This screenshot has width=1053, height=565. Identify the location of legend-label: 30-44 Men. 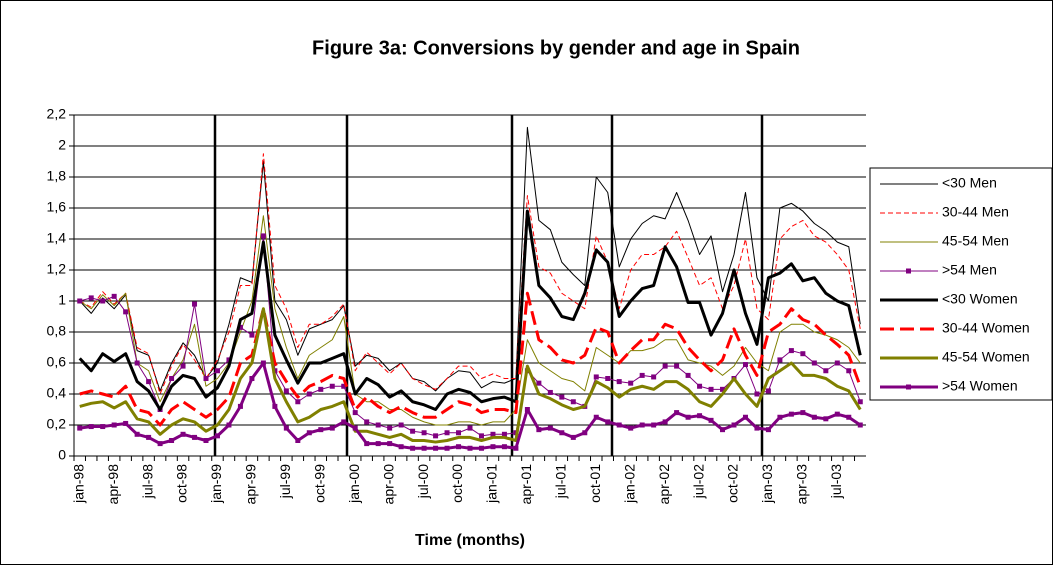
(975, 212).